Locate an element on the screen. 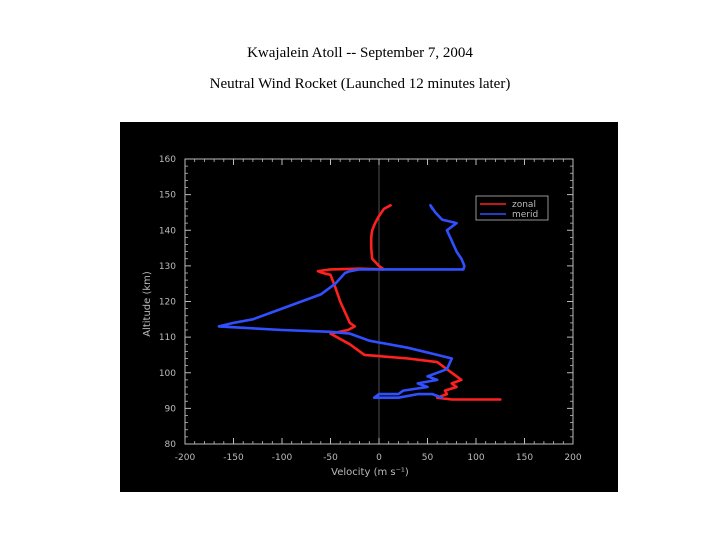 The height and width of the screenshot is (540, 720). y-tick-label: 110 is located at coordinates (167, 338).